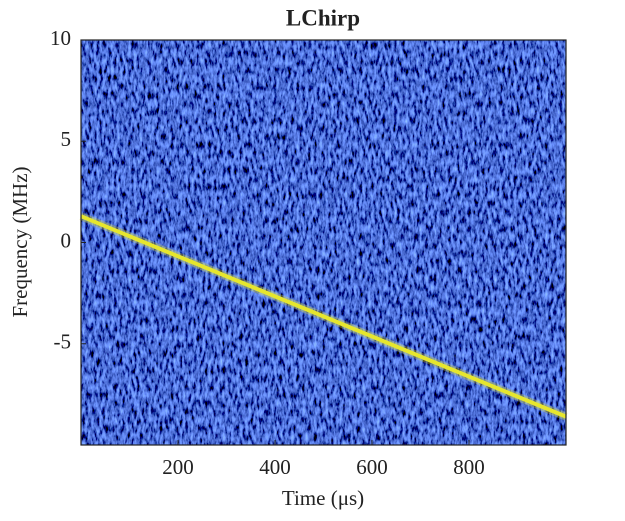 The height and width of the screenshot is (521, 625). What do you see at coordinates (66, 139) in the screenshot?
I see `y-tick-label: 5` at bounding box center [66, 139].